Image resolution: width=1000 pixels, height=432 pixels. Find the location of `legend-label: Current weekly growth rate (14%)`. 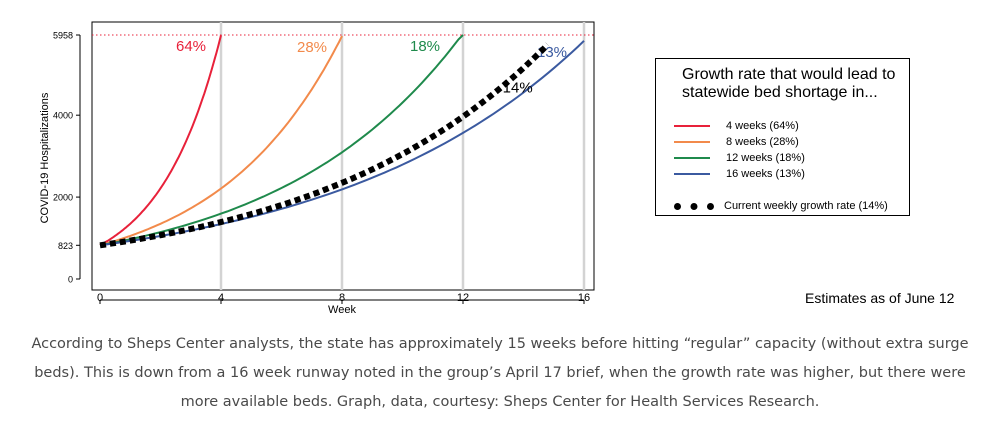

legend-label: Current weekly growth rate (14%) is located at coordinates (806, 206).